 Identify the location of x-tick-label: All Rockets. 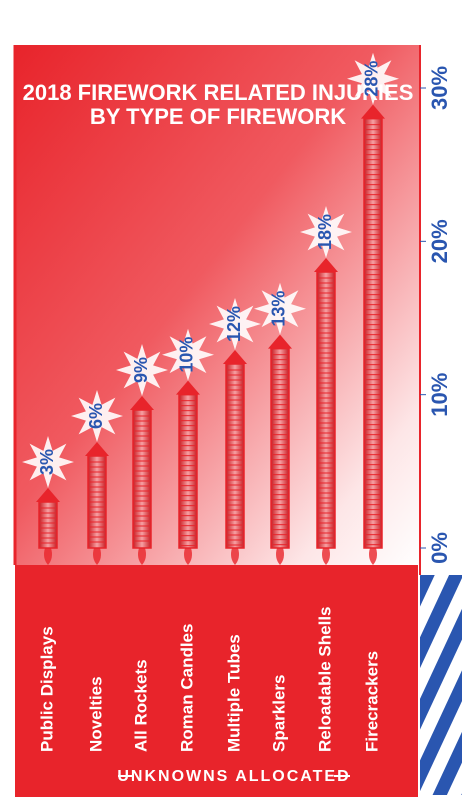
(140, 705).